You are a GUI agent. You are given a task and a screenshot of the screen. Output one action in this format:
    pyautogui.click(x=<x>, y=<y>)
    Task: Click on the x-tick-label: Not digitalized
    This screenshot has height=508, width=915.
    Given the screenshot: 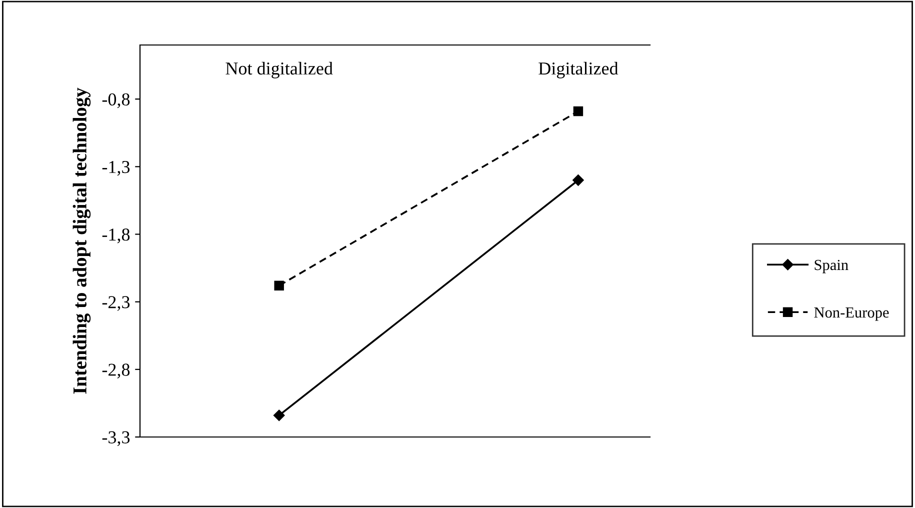 What is the action you would take?
    pyautogui.click(x=279, y=70)
    